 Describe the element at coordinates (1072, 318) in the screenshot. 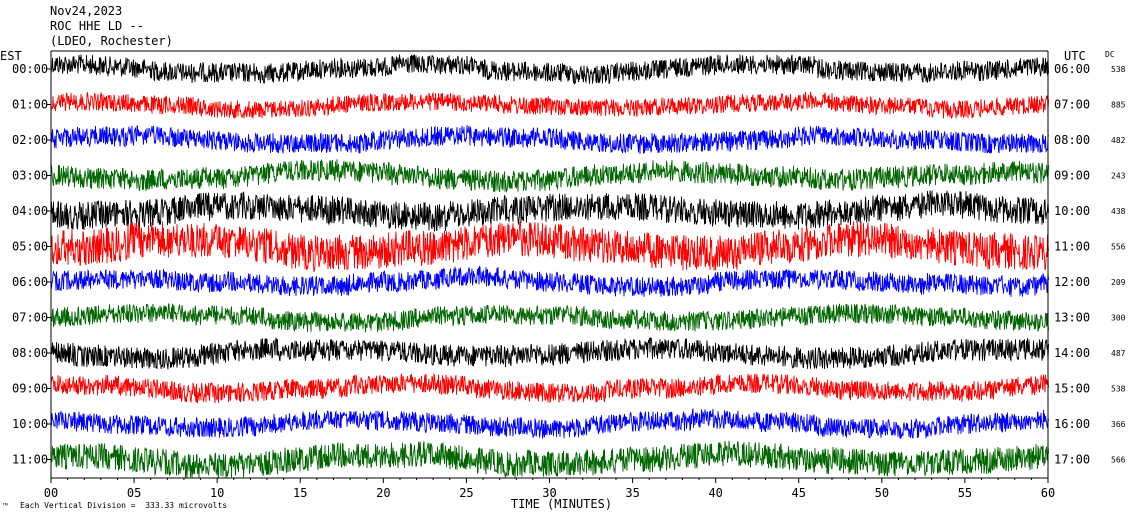

I see `utc-hour-label: 13:00` at that location.